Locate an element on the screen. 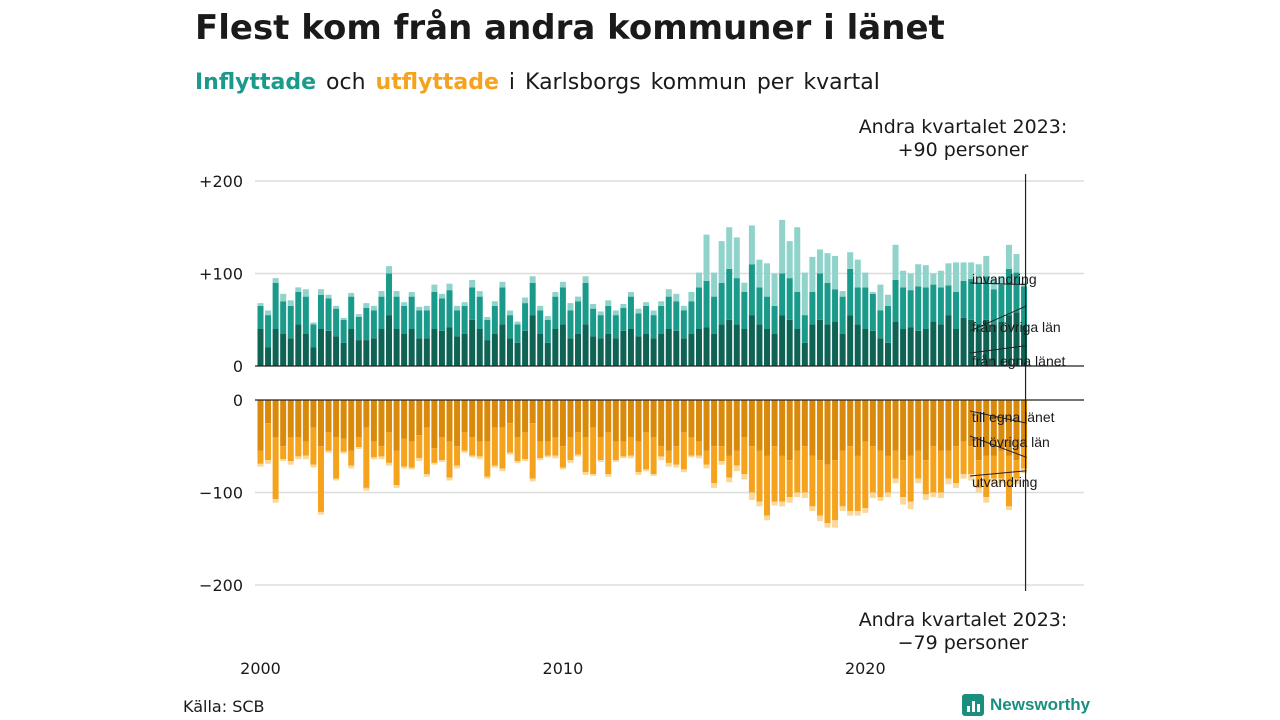 The image size is (1280, 720). annotation-bottom: −79 personer is located at coordinates (963, 643).